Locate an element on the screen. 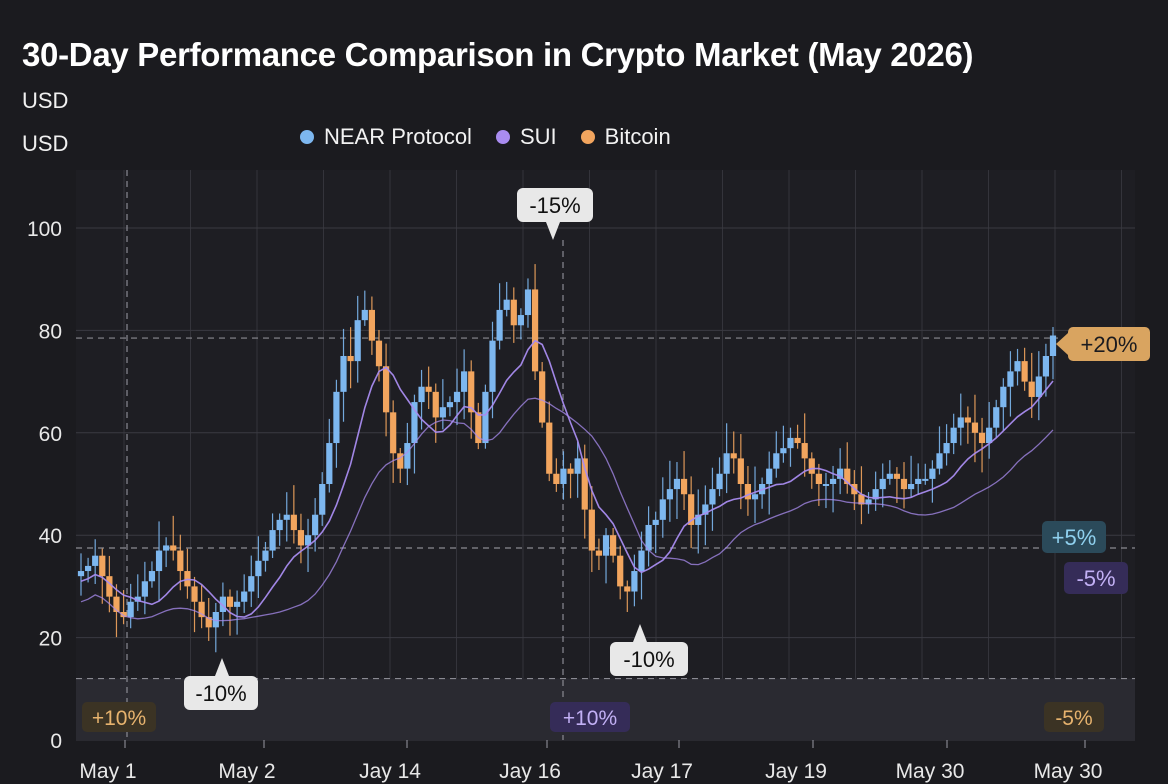  legend-label-sui: SUI is located at coordinates (538, 136).